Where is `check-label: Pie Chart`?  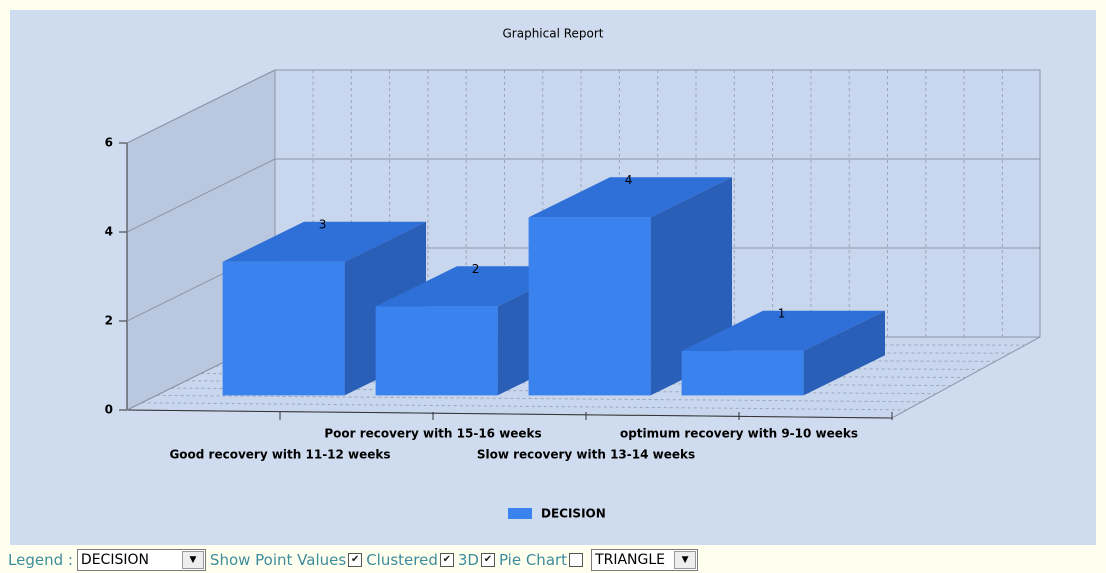 check-label: Pie Chart is located at coordinates (533, 560).